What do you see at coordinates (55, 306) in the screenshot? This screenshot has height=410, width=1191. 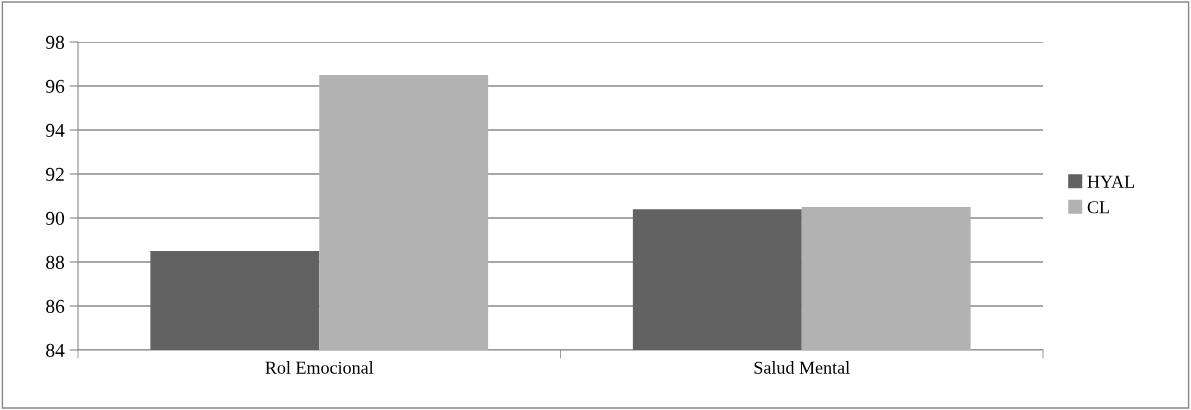 I see `y-tick-label: 86` at bounding box center [55, 306].